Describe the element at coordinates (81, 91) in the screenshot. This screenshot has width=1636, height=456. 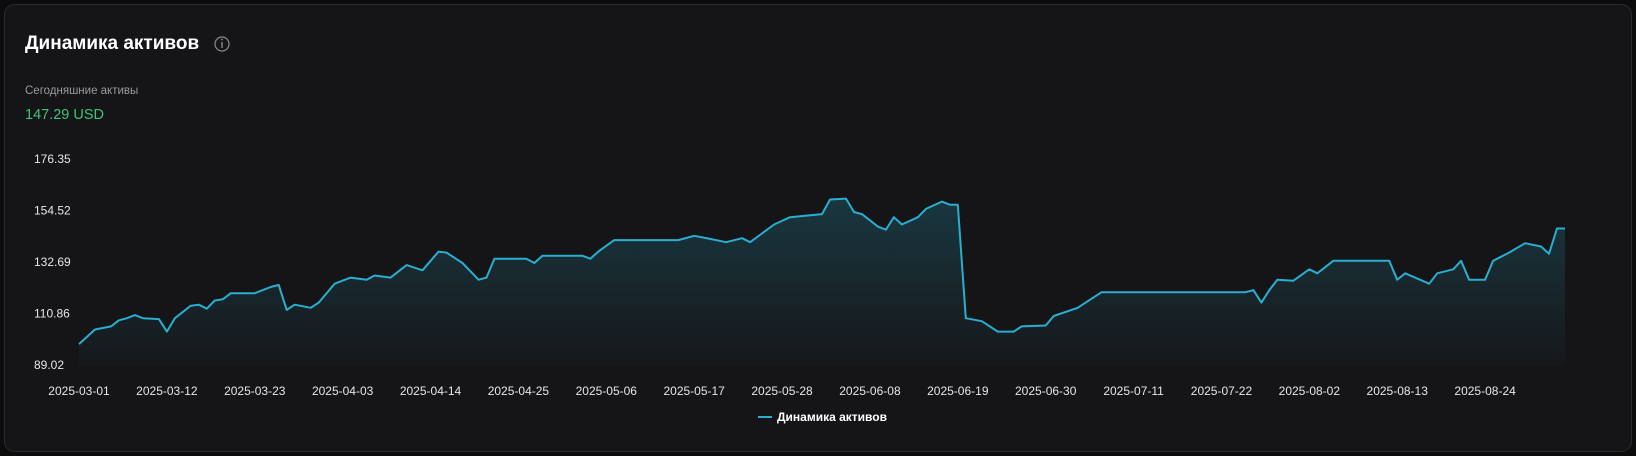
I see `subtitle: Сегодняшние активы` at that location.